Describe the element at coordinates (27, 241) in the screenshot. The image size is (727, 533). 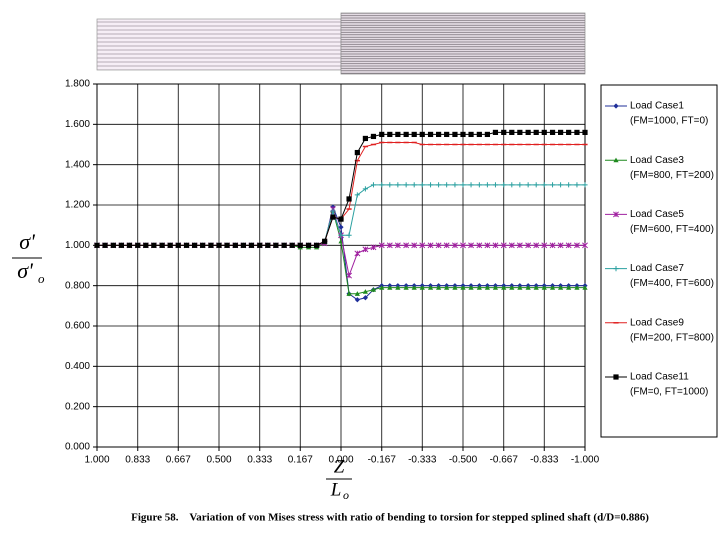
I see `y-label-top: σ'` at that location.